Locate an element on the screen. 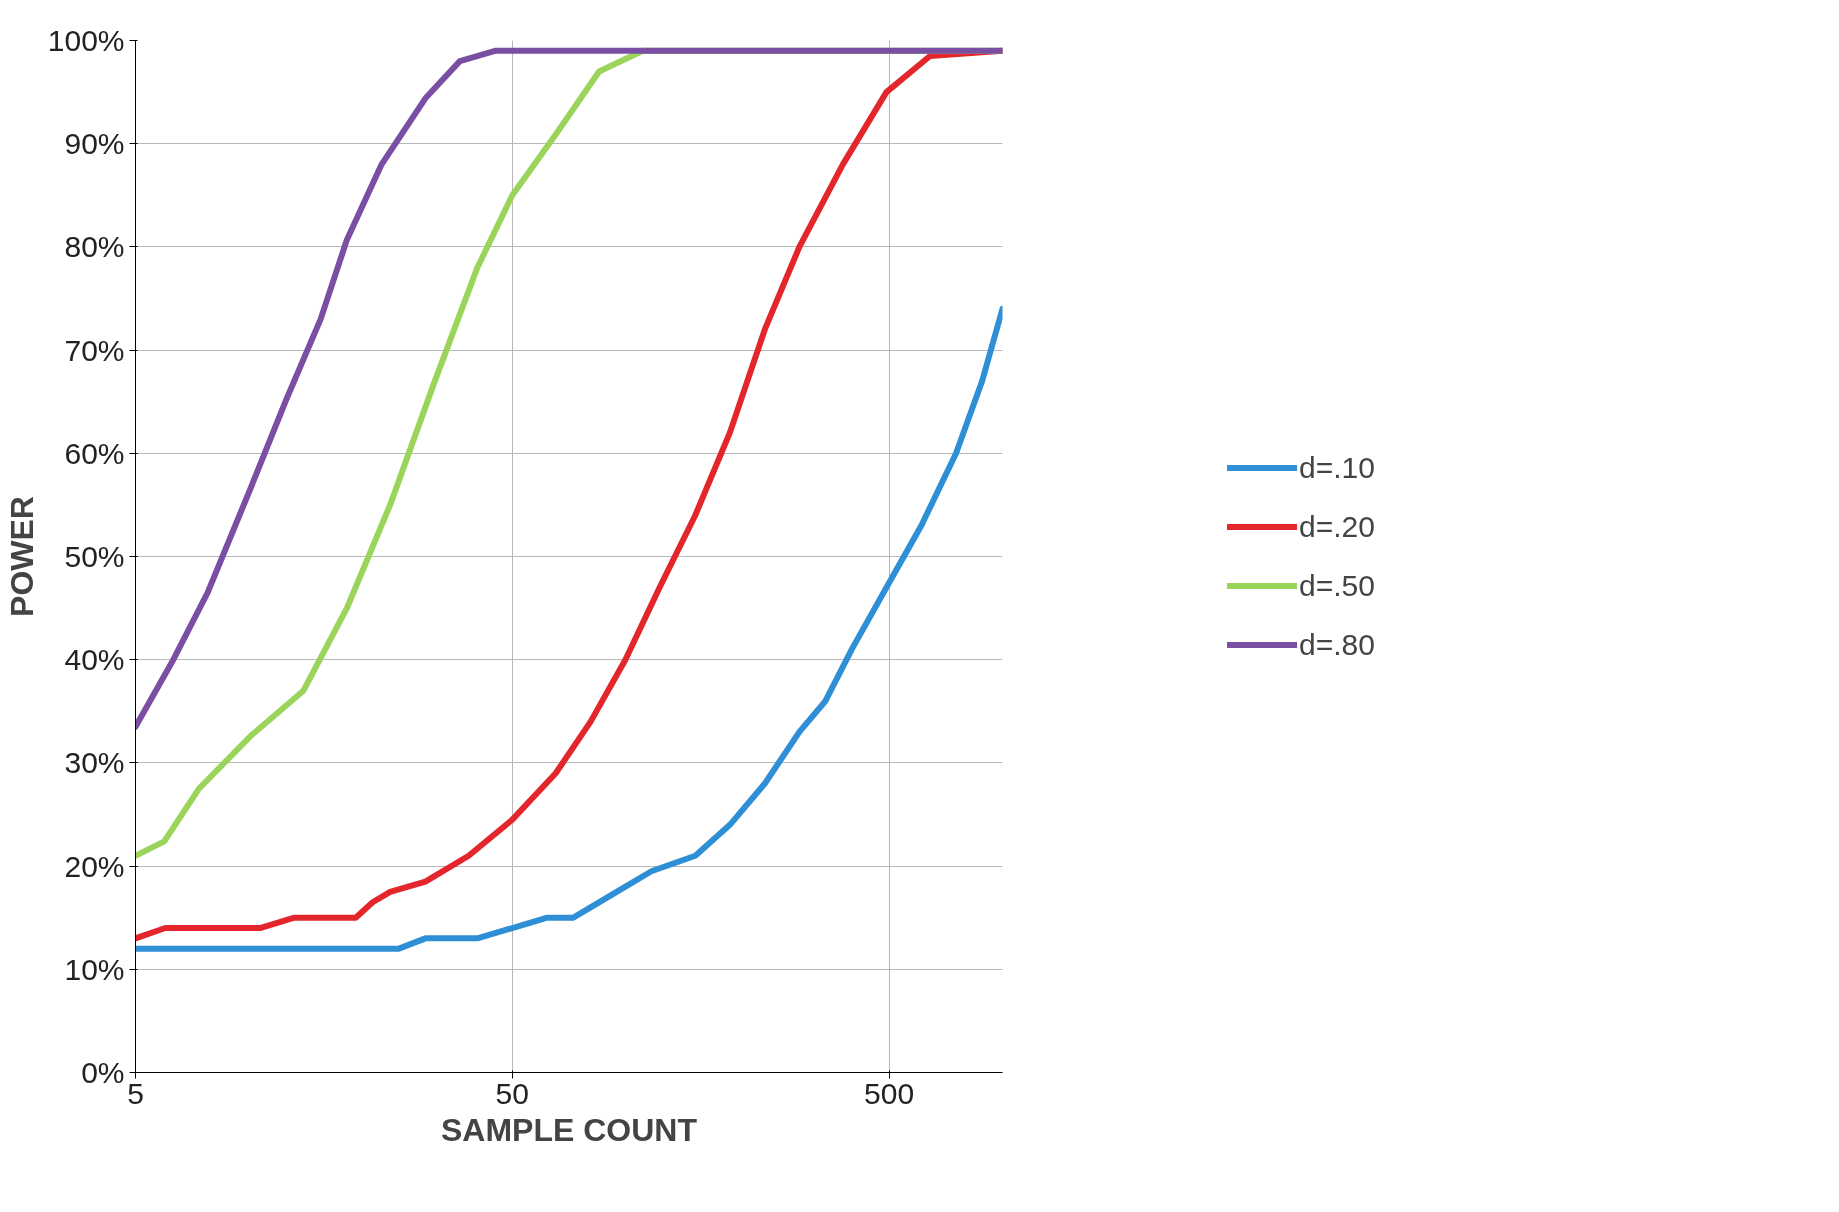 This screenshot has height=1212, width=1839. legend-label: d=.20 is located at coordinates (1337, 526).